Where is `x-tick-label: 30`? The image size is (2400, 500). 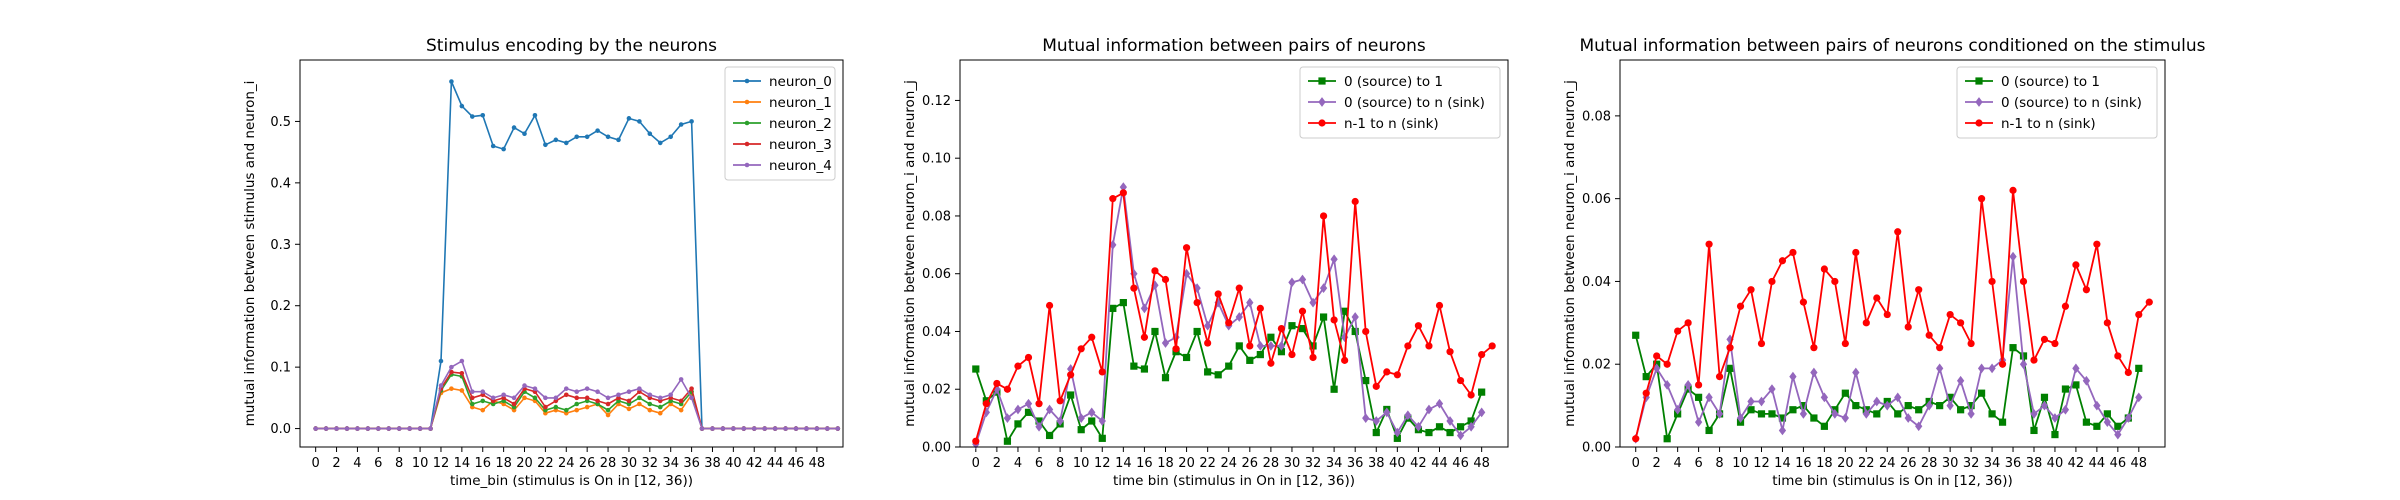
x-tick-label: 30 is located at coordinates (629, 463).